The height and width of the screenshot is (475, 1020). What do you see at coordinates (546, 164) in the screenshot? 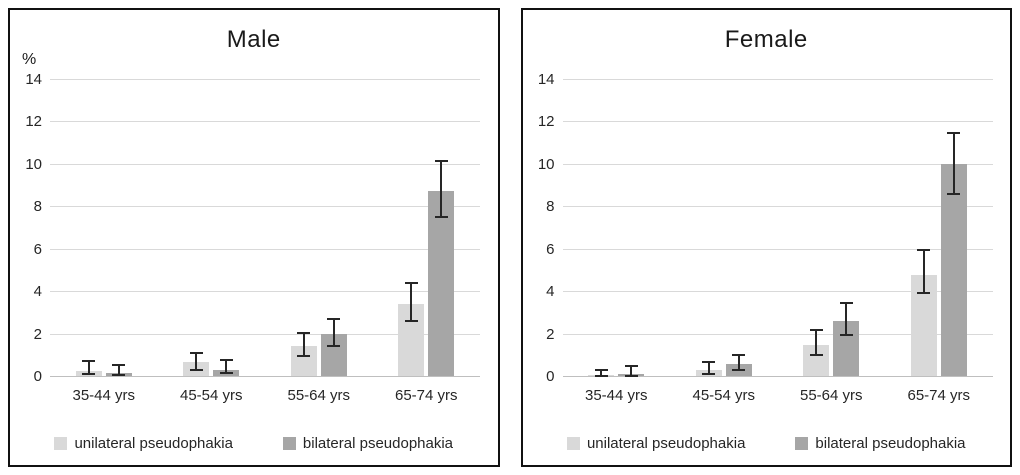
I see `y-axis-tick-label: 10` at bounding box center [546, 164].